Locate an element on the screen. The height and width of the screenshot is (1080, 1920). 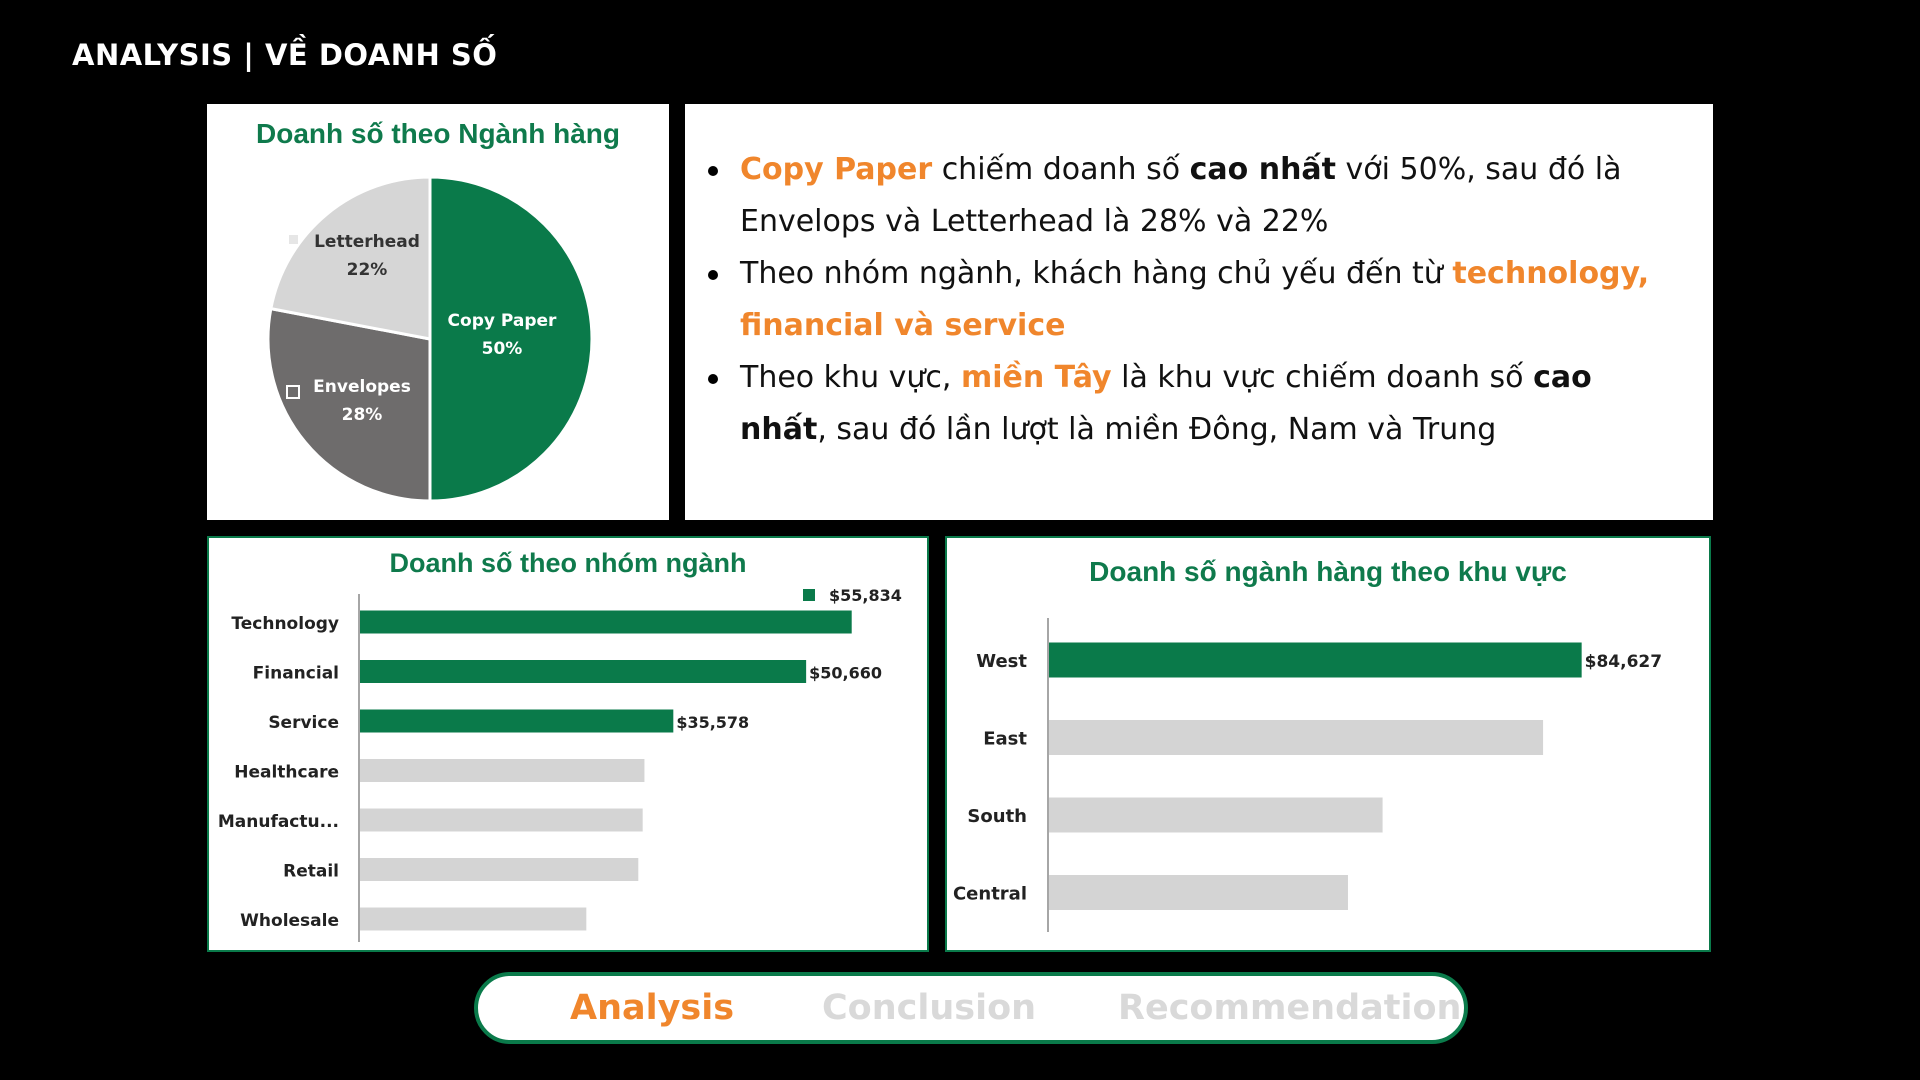
pie-pct-envelopes: 28% is located at coordinates (362, 415).